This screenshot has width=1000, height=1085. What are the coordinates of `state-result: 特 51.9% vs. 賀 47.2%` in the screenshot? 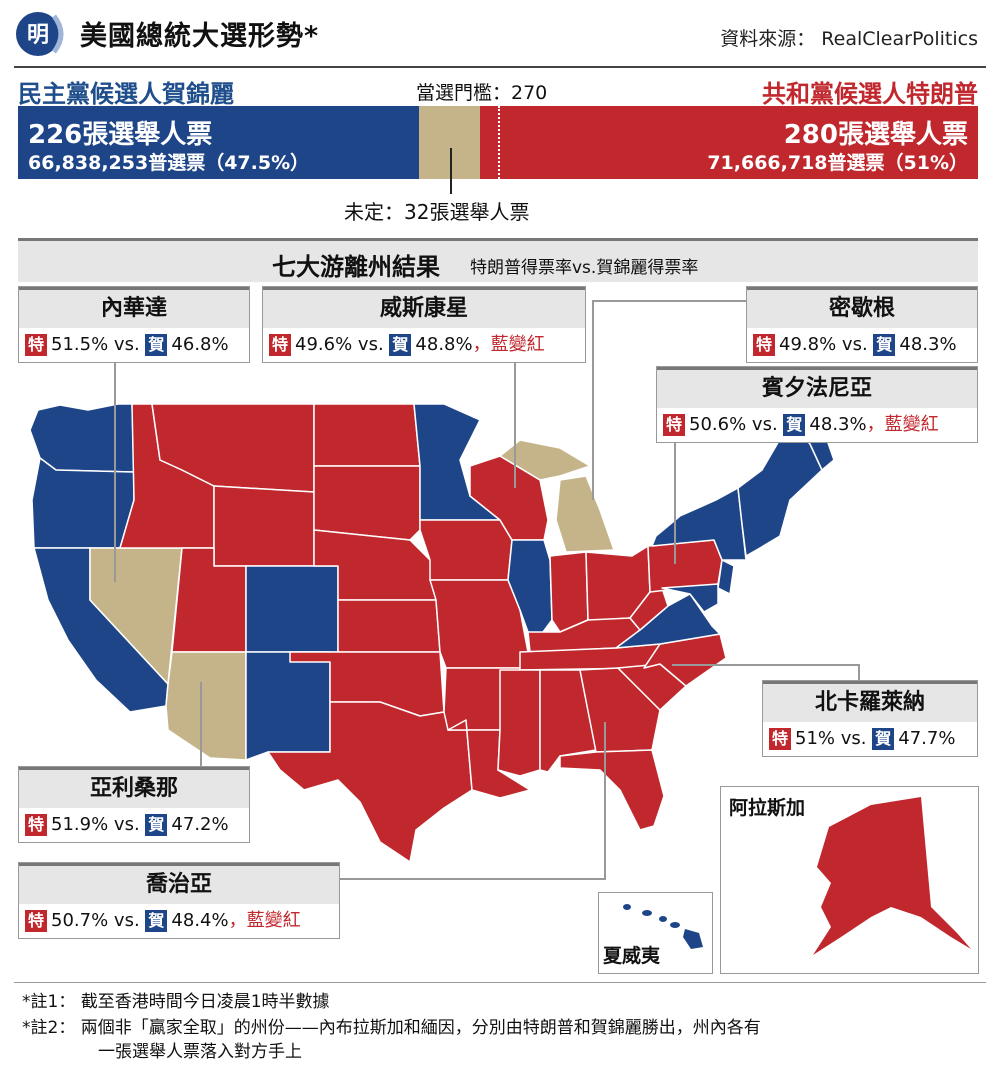 It's located at (134, 825).